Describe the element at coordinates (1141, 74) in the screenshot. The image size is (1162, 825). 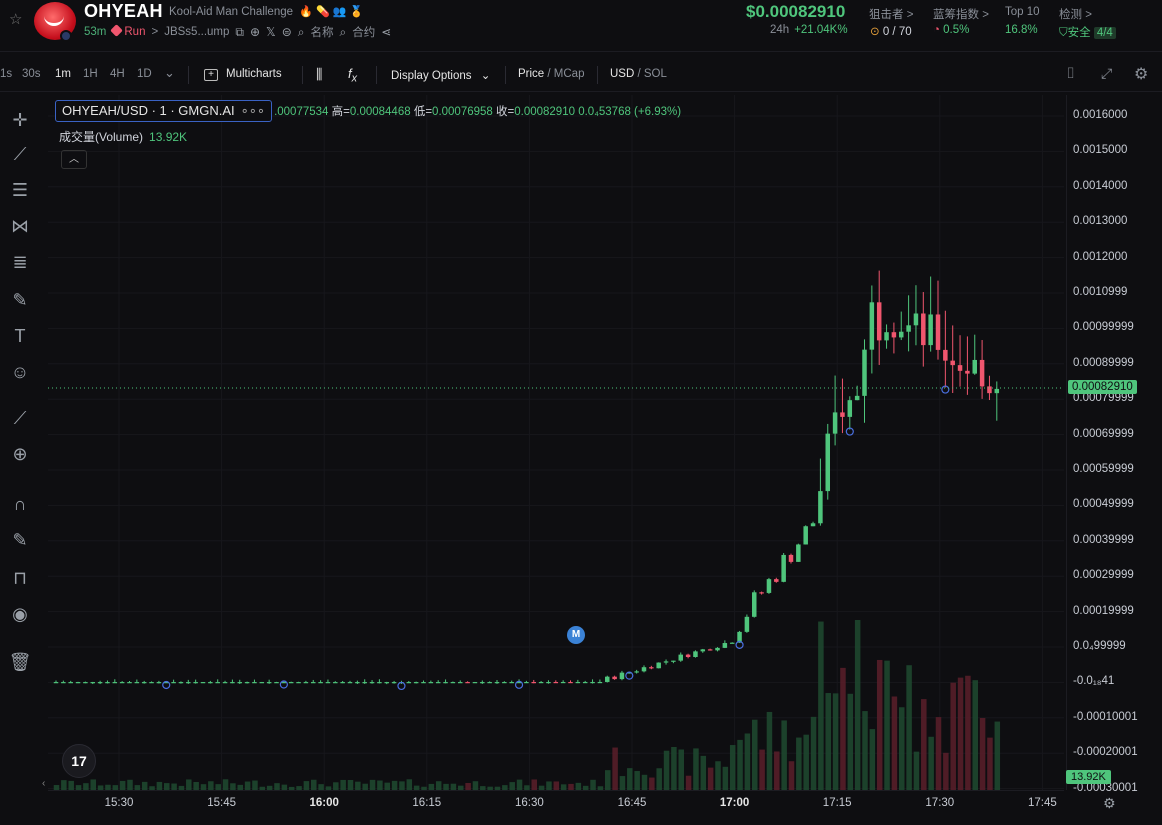
I see `settings-icon: ⚙` at that location.